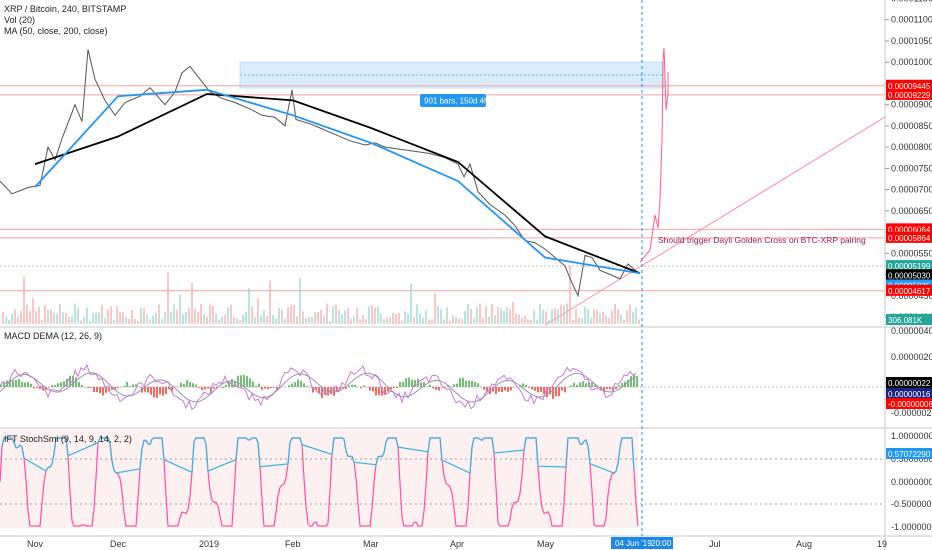  Describe the element at coordinates (715, 544) in the screenshot. I see `time-tick-label: Jul` at that location.